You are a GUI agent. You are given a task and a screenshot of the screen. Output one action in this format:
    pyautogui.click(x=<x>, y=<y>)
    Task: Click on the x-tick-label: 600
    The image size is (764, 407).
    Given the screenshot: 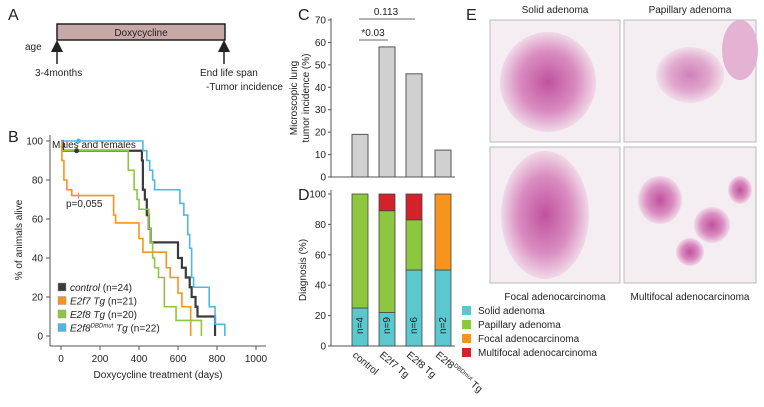 What is the action you would take?
    pyautogui.click(x=178, y=359)
    